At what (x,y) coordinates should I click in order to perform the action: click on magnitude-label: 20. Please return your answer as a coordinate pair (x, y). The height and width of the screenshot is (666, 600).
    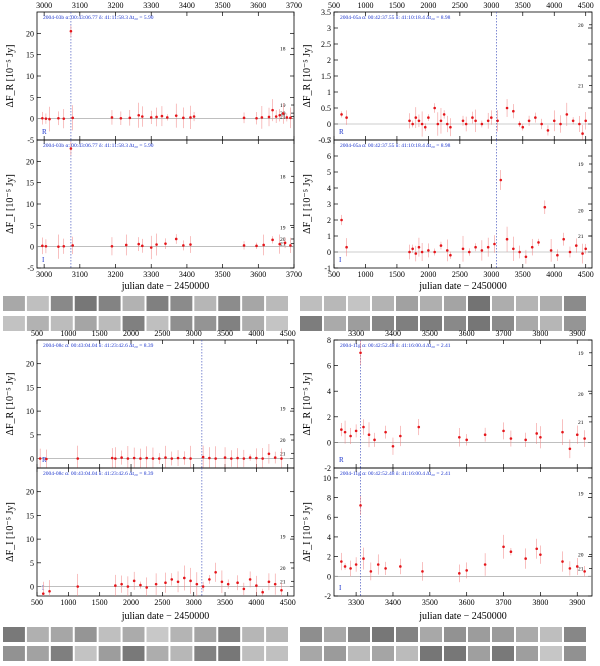
    Looking at the image, I should click on (283, 240).